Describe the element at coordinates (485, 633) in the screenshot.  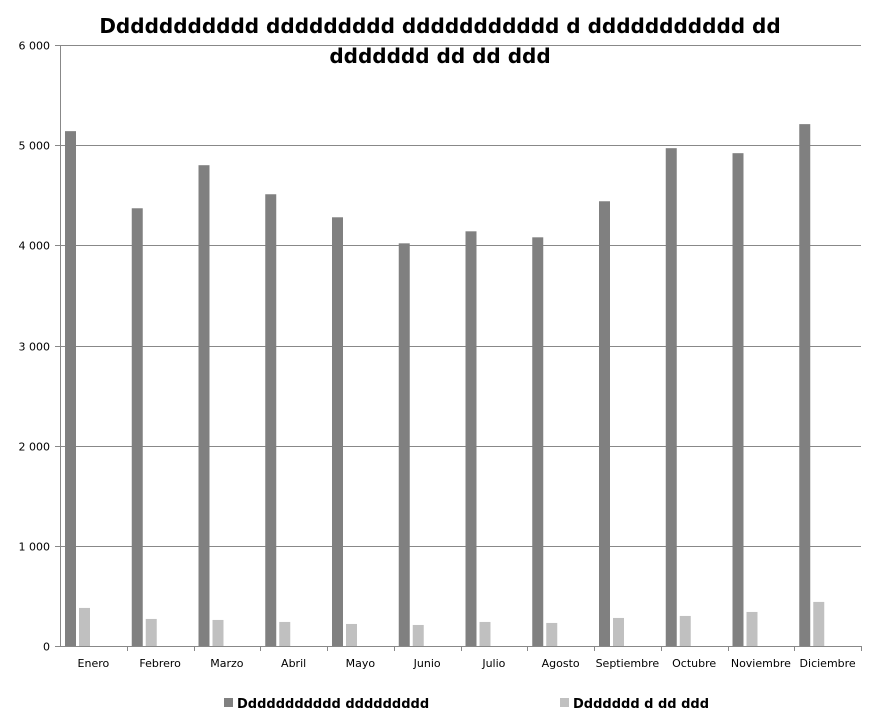
I see `bar-series-2-julio` at that location.